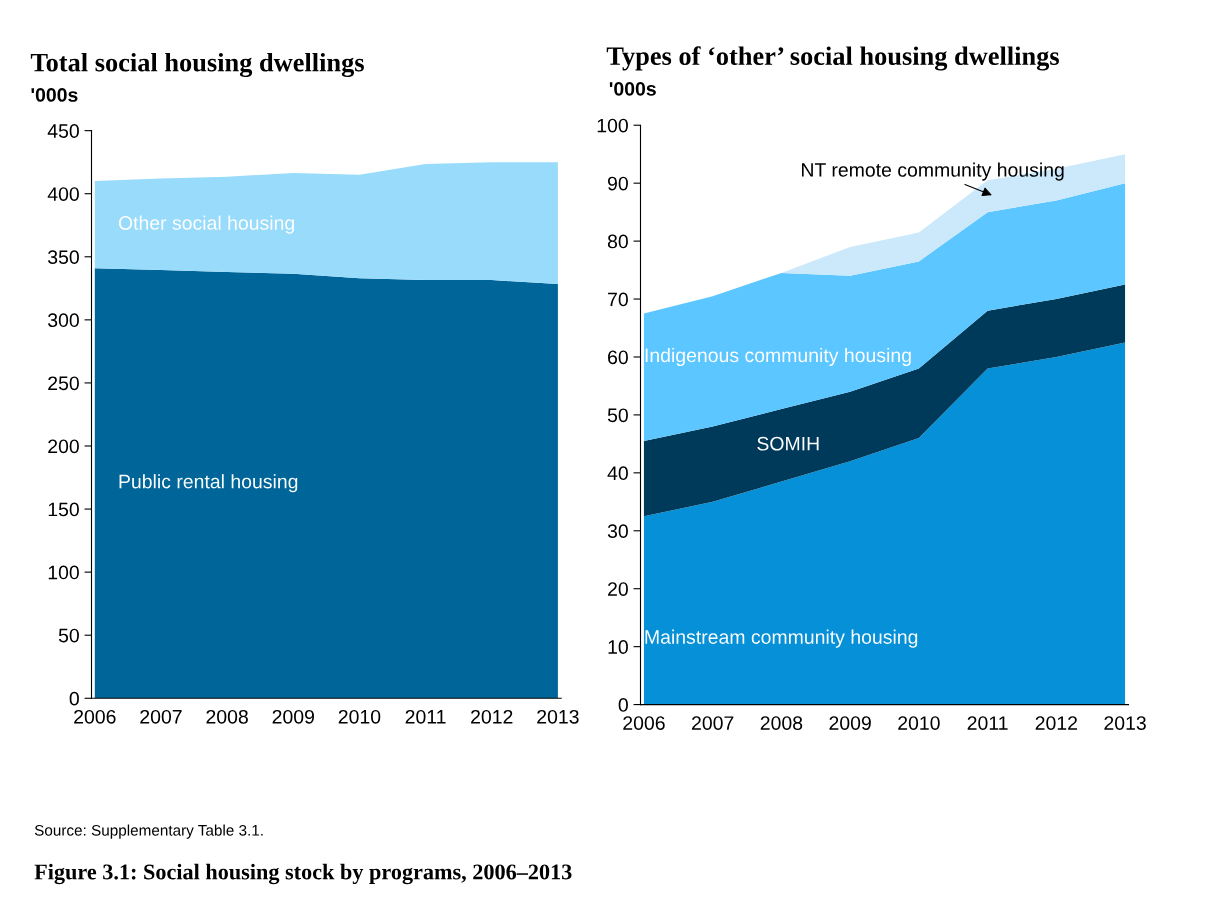 This screenshot has width=1220, height=901. I want to click on y-tick-label: 20, so click(618, 589).